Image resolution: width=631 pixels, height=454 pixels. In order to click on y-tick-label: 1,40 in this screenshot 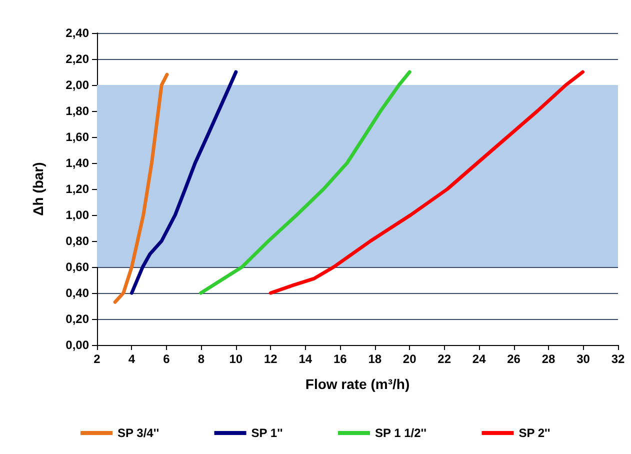, I will do `click(78, 163)`.